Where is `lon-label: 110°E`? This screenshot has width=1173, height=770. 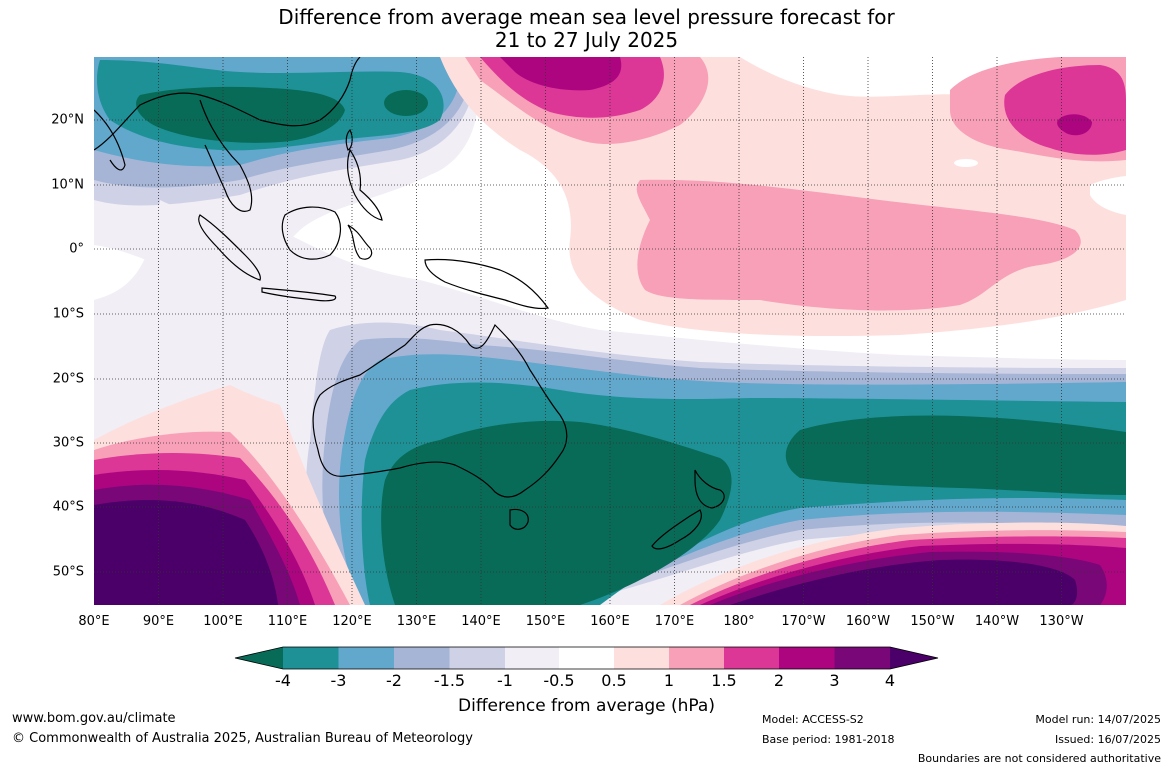
lon-label: 110°E is located at coordinates (287, 621).